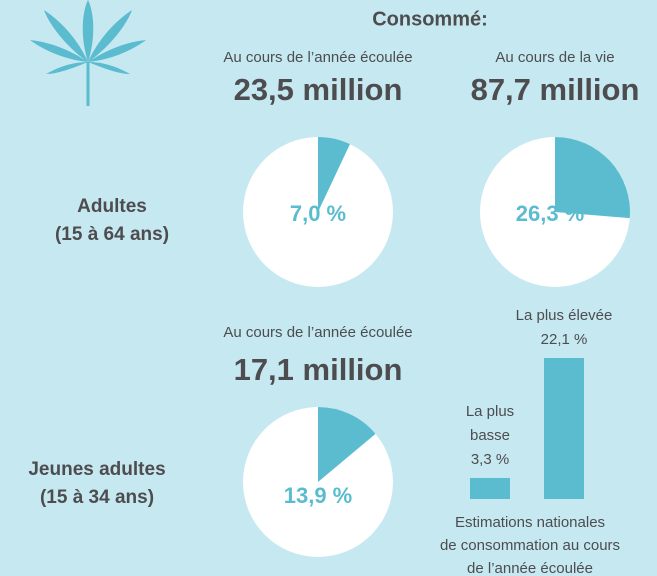 The width and height of the screenshot is (657, 576). I want to click on total-count: 23,5 million, so click(318, 89).